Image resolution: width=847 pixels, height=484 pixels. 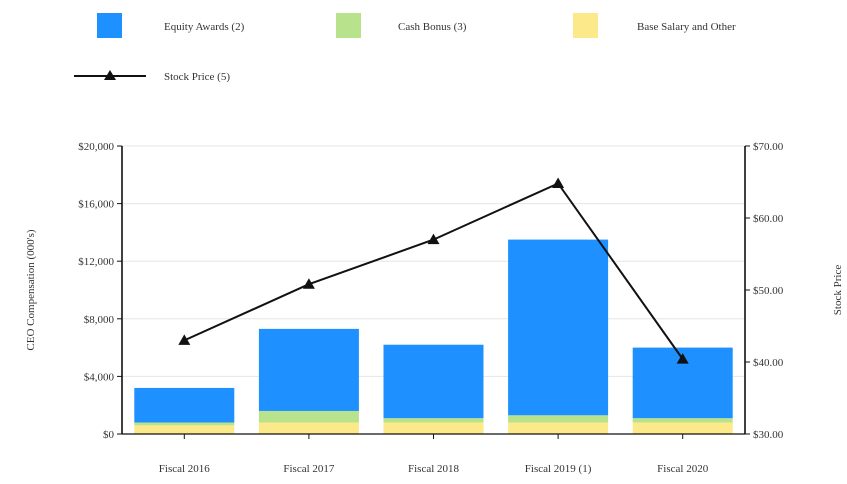 I want to click on x-tick-label: Fiscal 2020, so click(x=683, y=469).